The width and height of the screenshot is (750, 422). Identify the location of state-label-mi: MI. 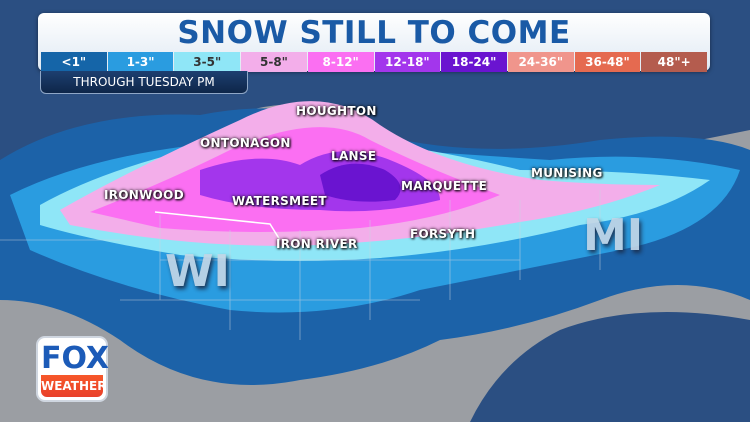
(613, 235).